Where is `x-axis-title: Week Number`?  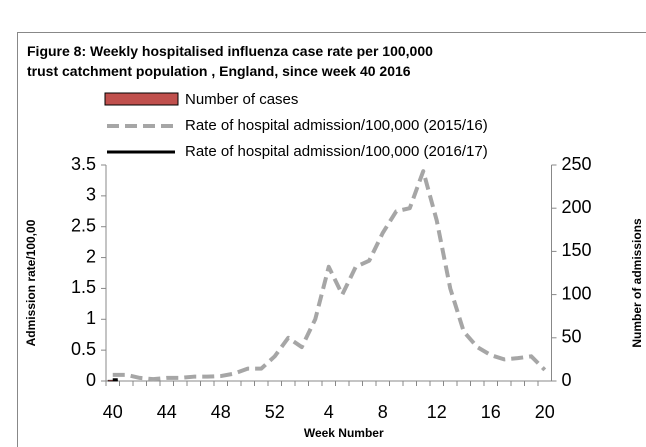 x-axis-title: Week Number is located at coordinates (344, 433).